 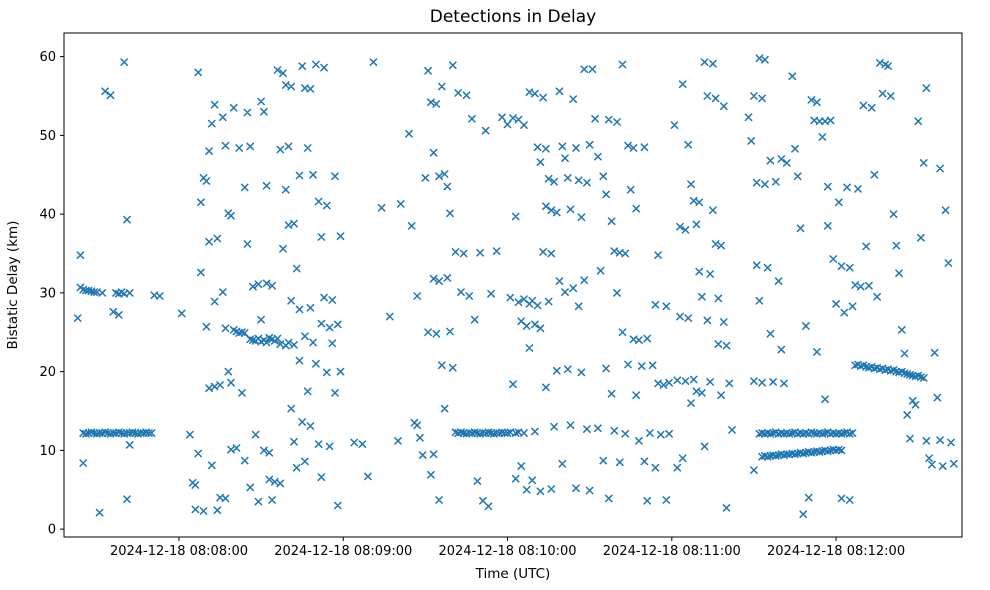 I want to click on y-axis-label: Bistatic Delay (km), so click(x=13, y=285).